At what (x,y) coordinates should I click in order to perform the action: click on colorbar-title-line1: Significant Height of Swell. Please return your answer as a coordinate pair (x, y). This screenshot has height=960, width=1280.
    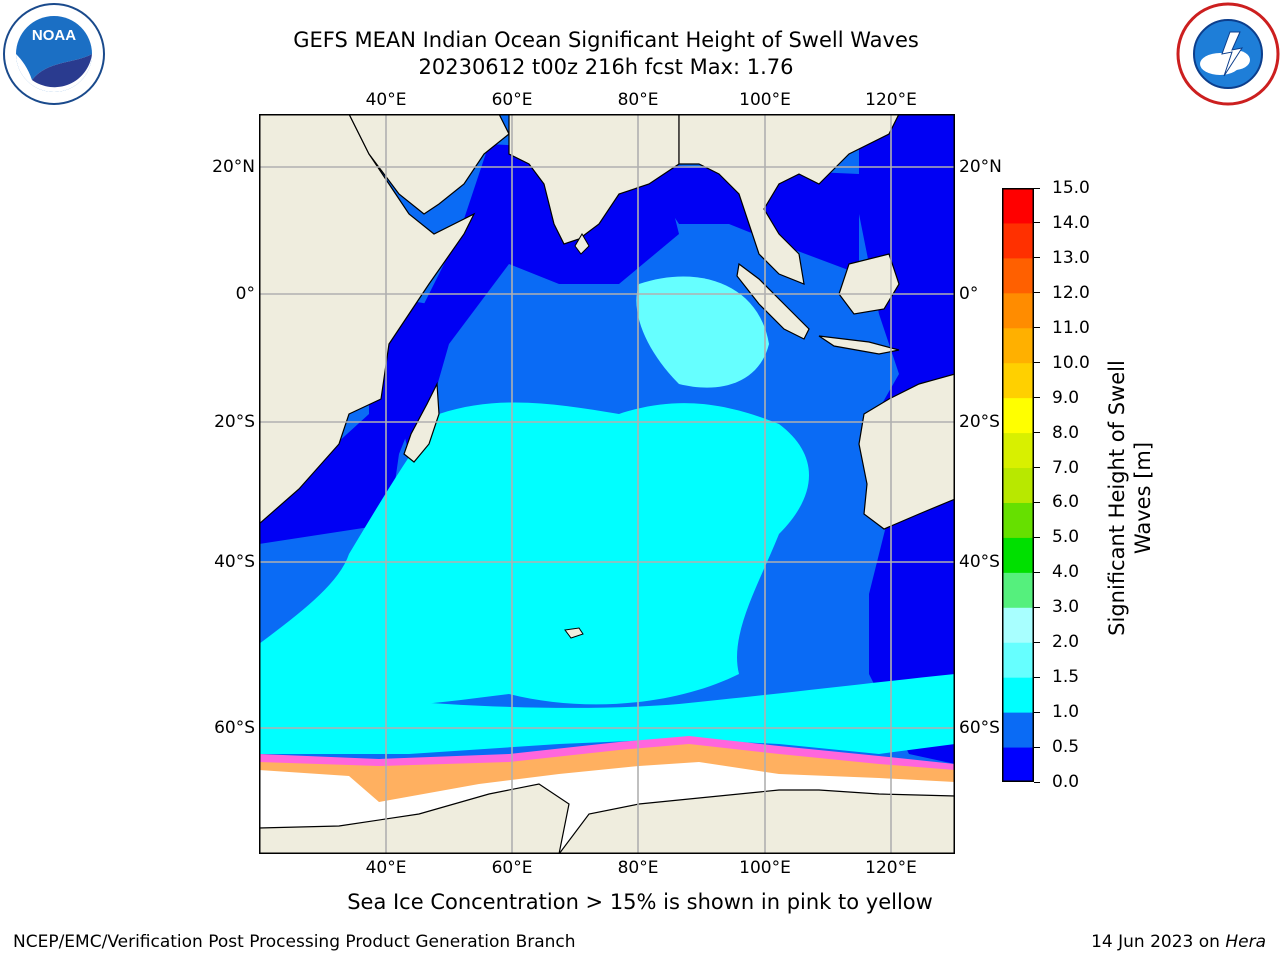
    Looking at the image, I should click on (1117, 498).